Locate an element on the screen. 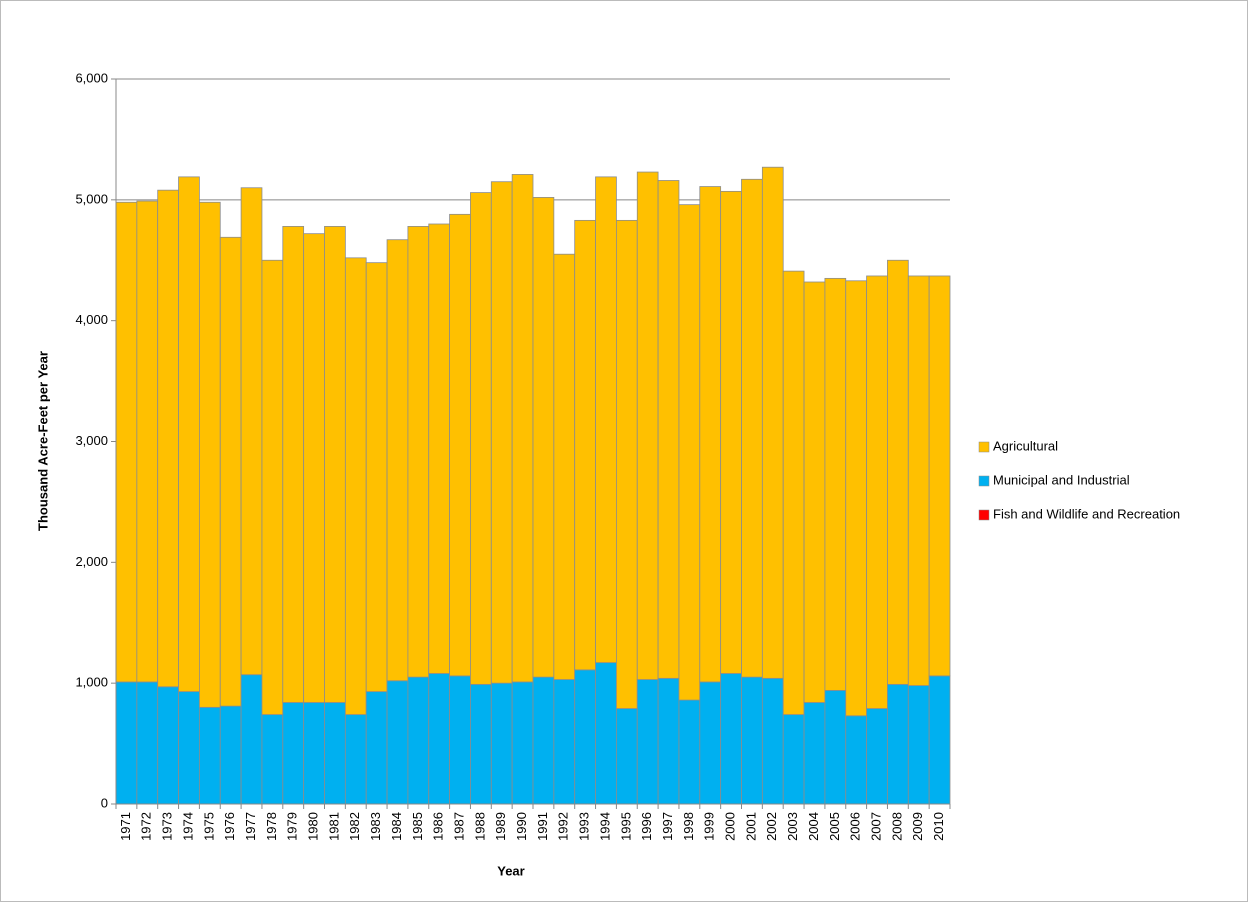  x-tick-label: 1986 is located at coordinates (438, 826).